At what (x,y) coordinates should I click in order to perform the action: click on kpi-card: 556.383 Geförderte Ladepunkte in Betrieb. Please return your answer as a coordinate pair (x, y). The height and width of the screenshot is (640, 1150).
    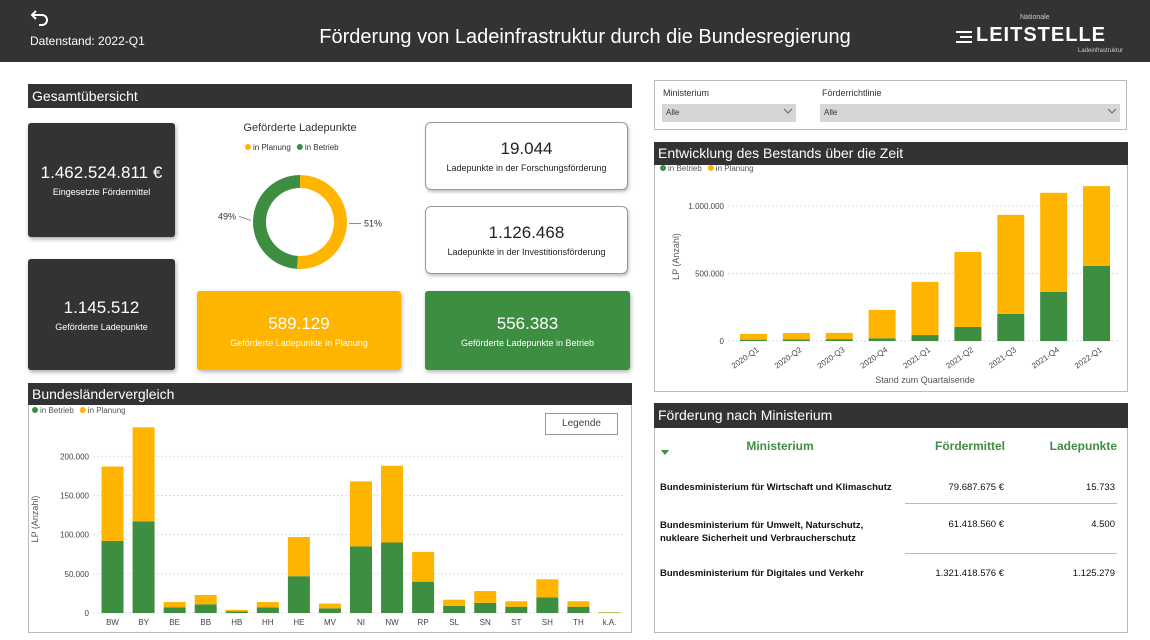
    Looking at the image, I should click on (527, 330).